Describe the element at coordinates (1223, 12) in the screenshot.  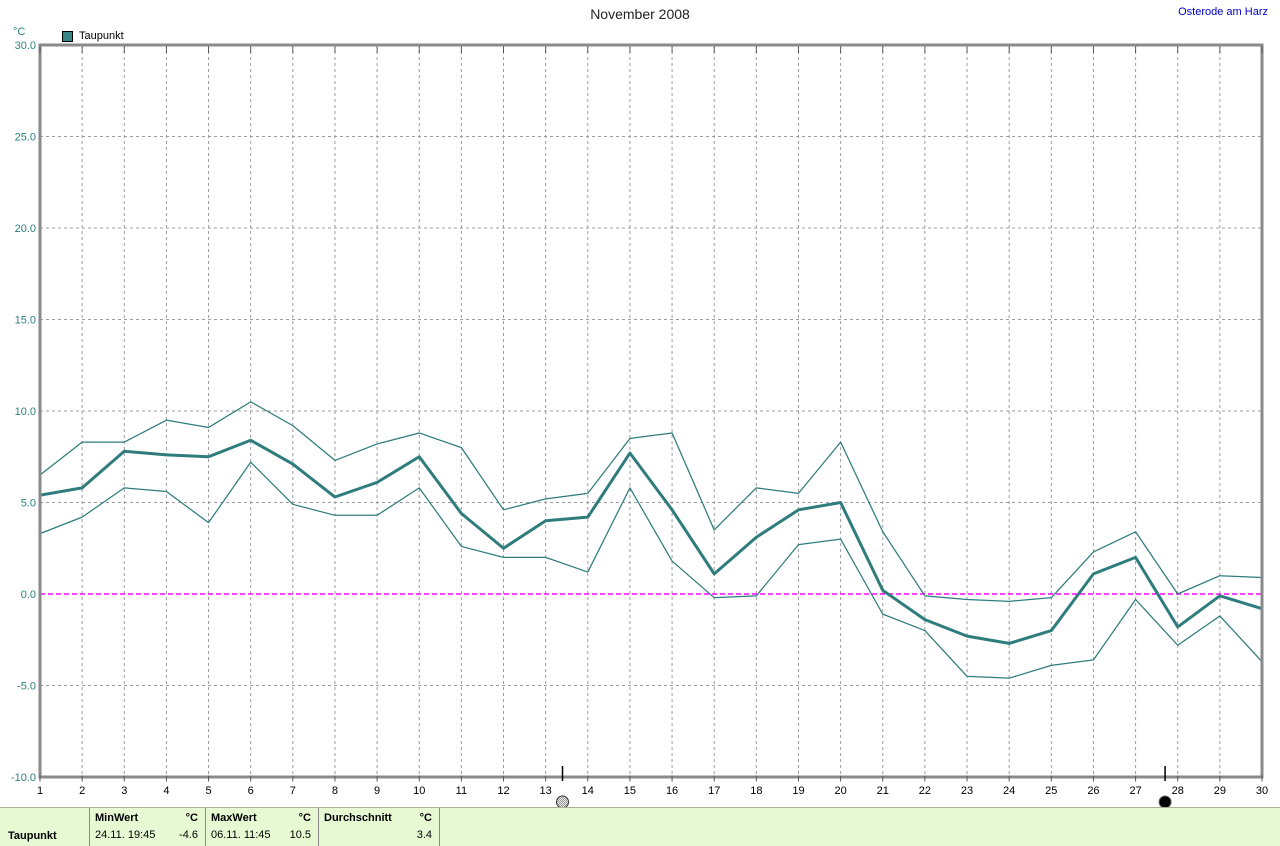
I see `station-name: Osterode am Harz` at that location.